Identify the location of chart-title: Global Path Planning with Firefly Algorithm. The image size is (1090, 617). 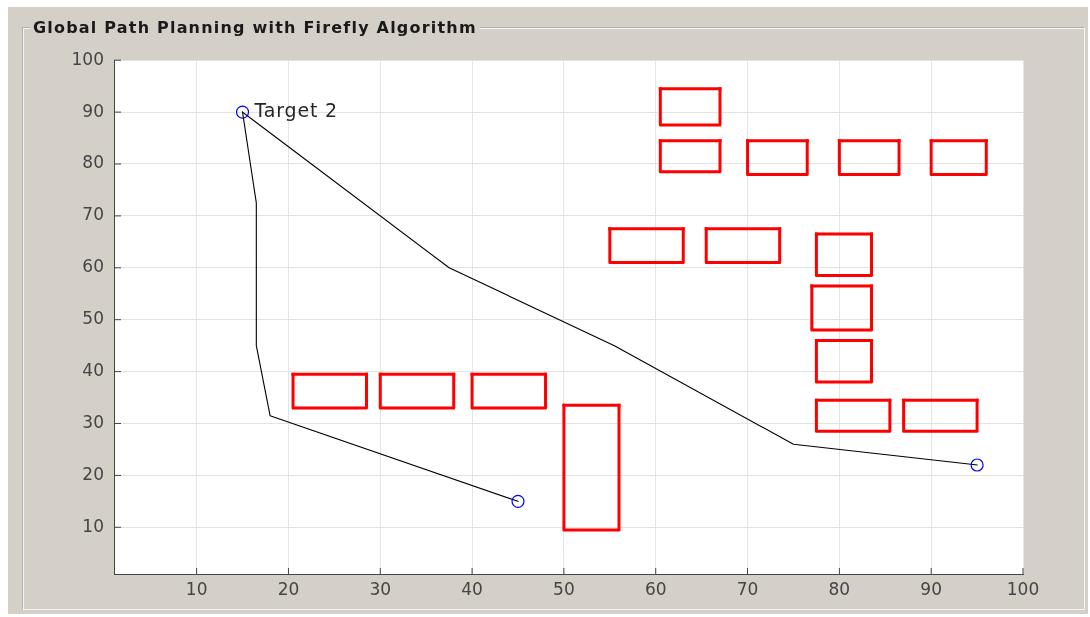
(255, 28).